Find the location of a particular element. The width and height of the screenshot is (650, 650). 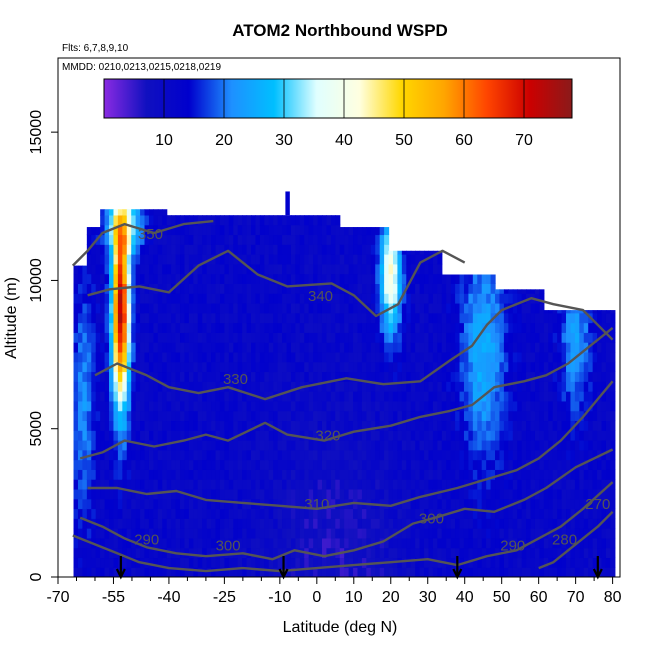

contour-label: 330 is located at coordinates (235, 379).